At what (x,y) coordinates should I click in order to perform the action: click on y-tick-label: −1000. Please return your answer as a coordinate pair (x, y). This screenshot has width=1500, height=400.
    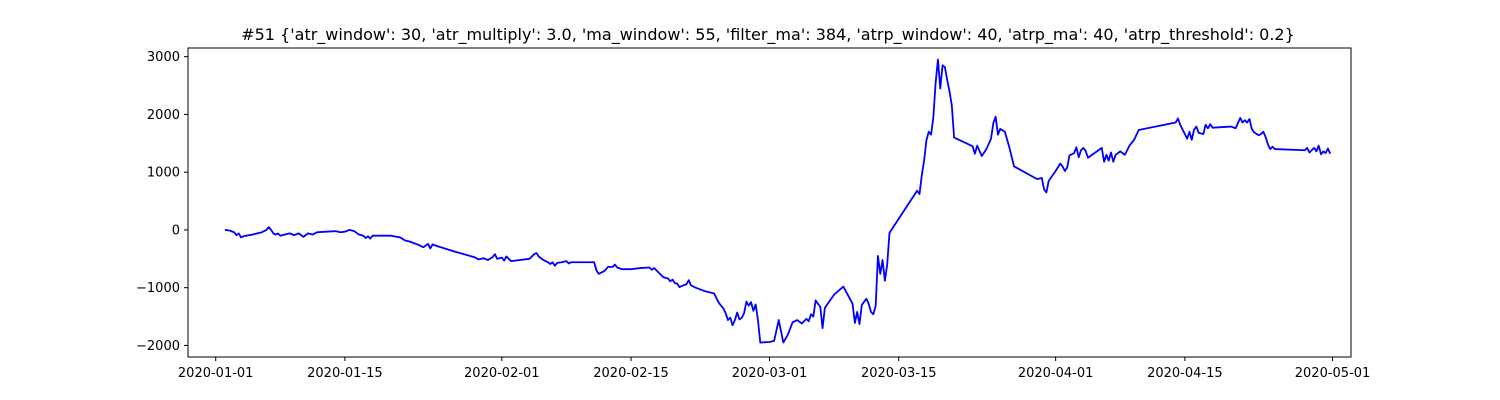
    Looking at the image, I should click on (158, 288).